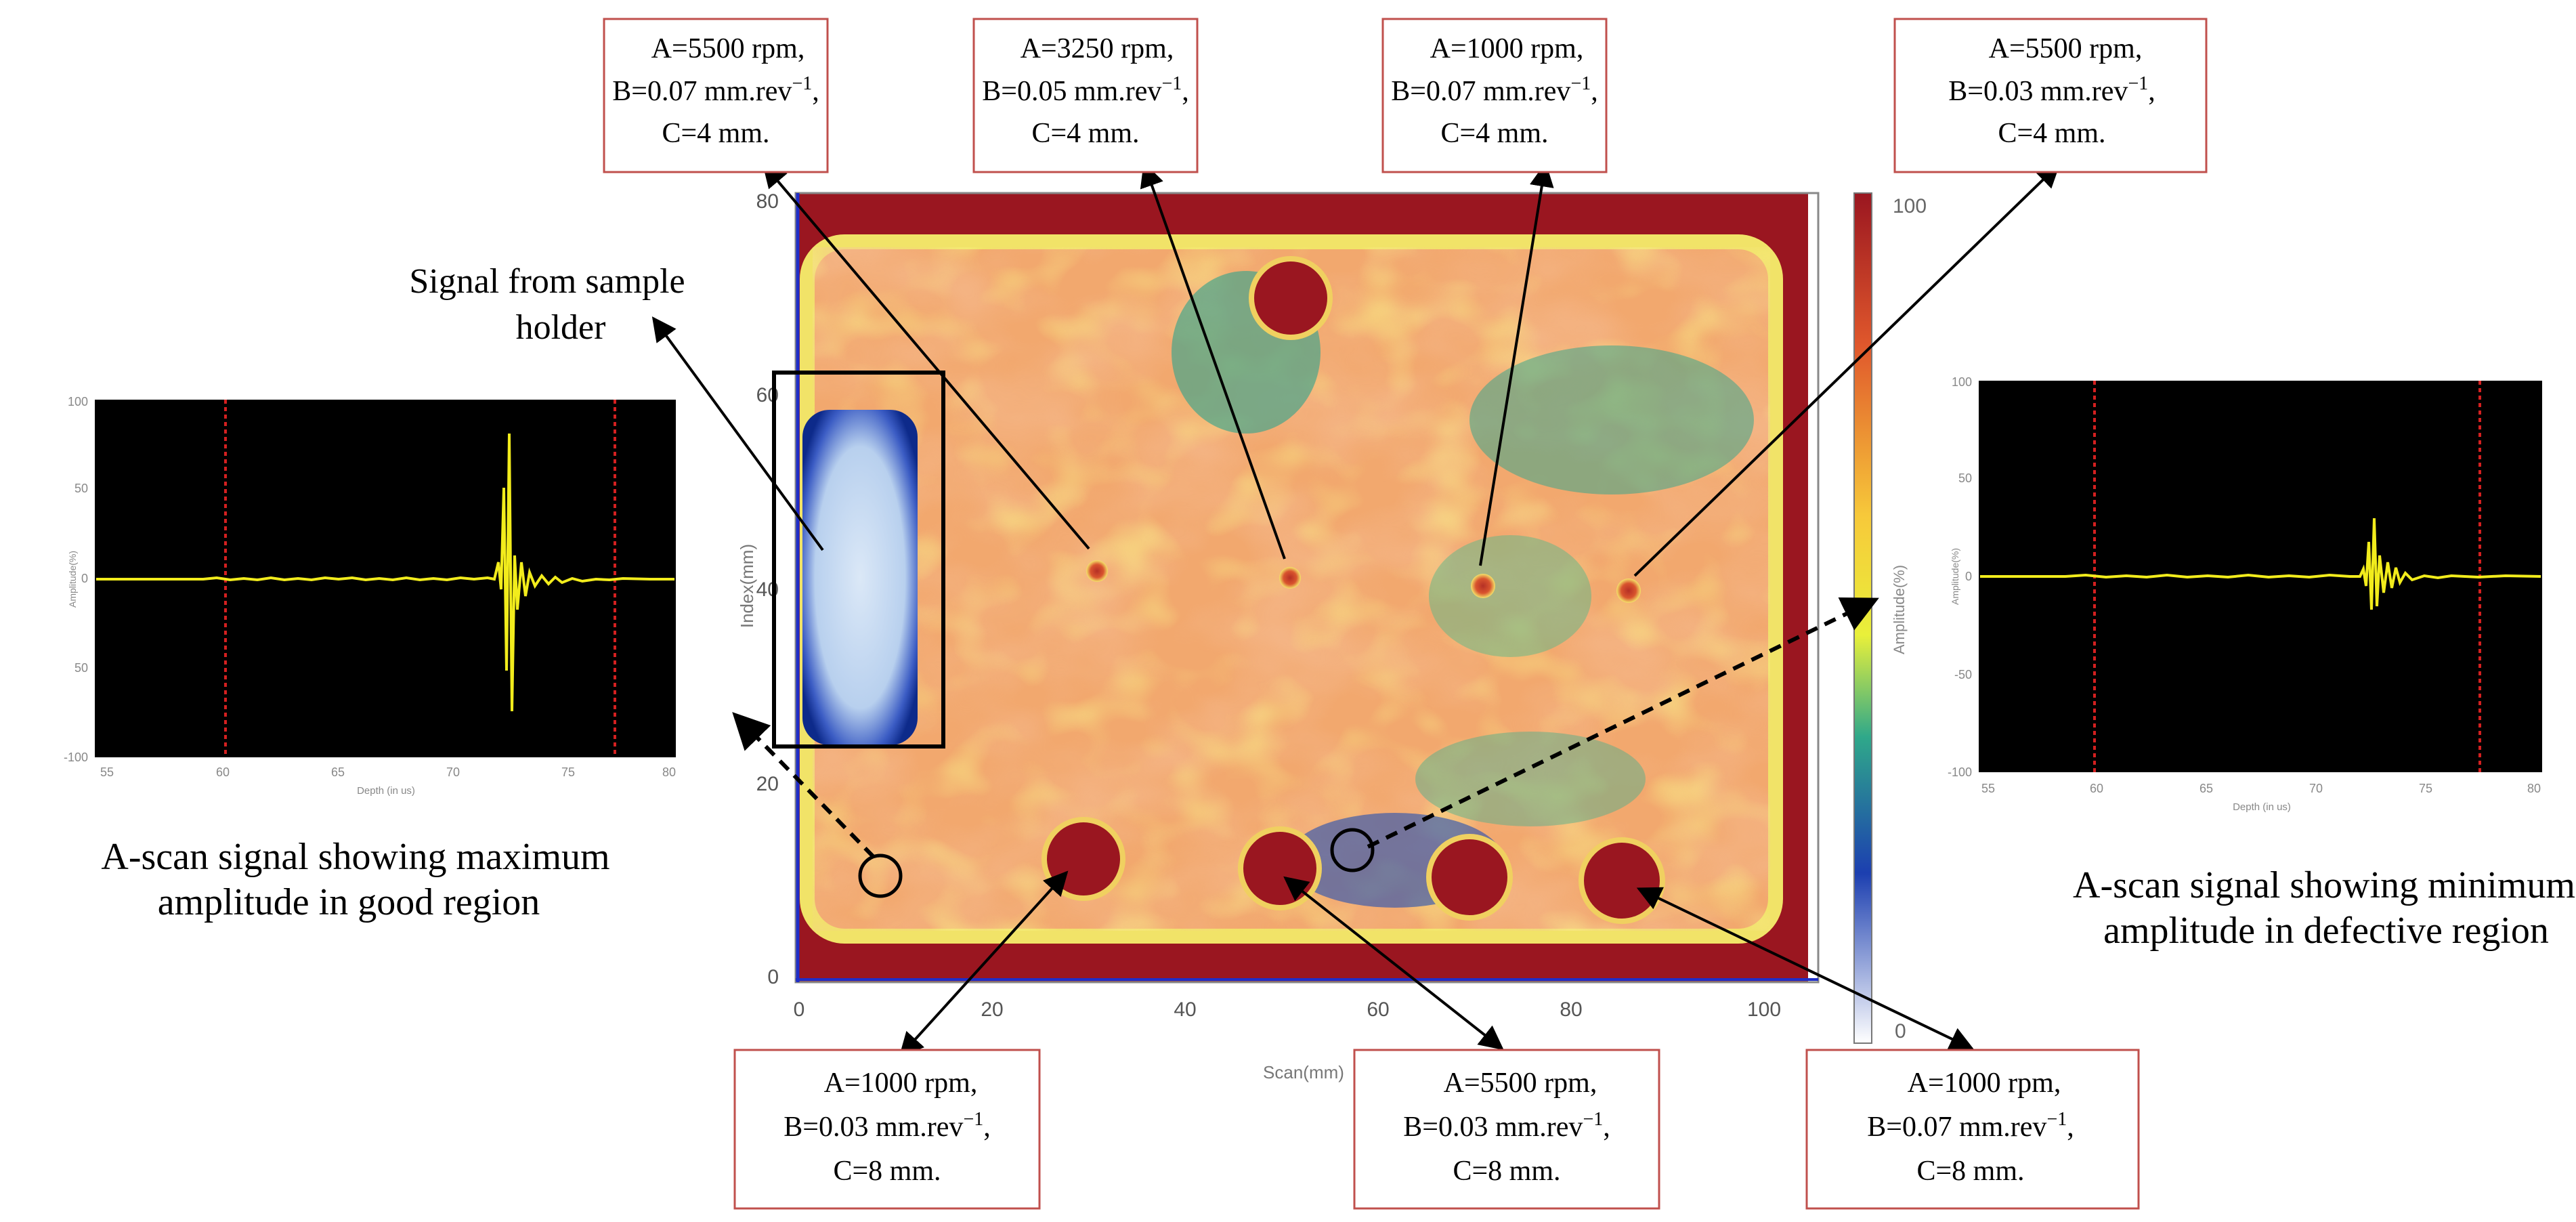 The height and width of the screenshot is (1222, 2576). Describe the element at coordinates (1097, 48) in the screenshot. I see `param-a: A=3250 rpm,` at that location.